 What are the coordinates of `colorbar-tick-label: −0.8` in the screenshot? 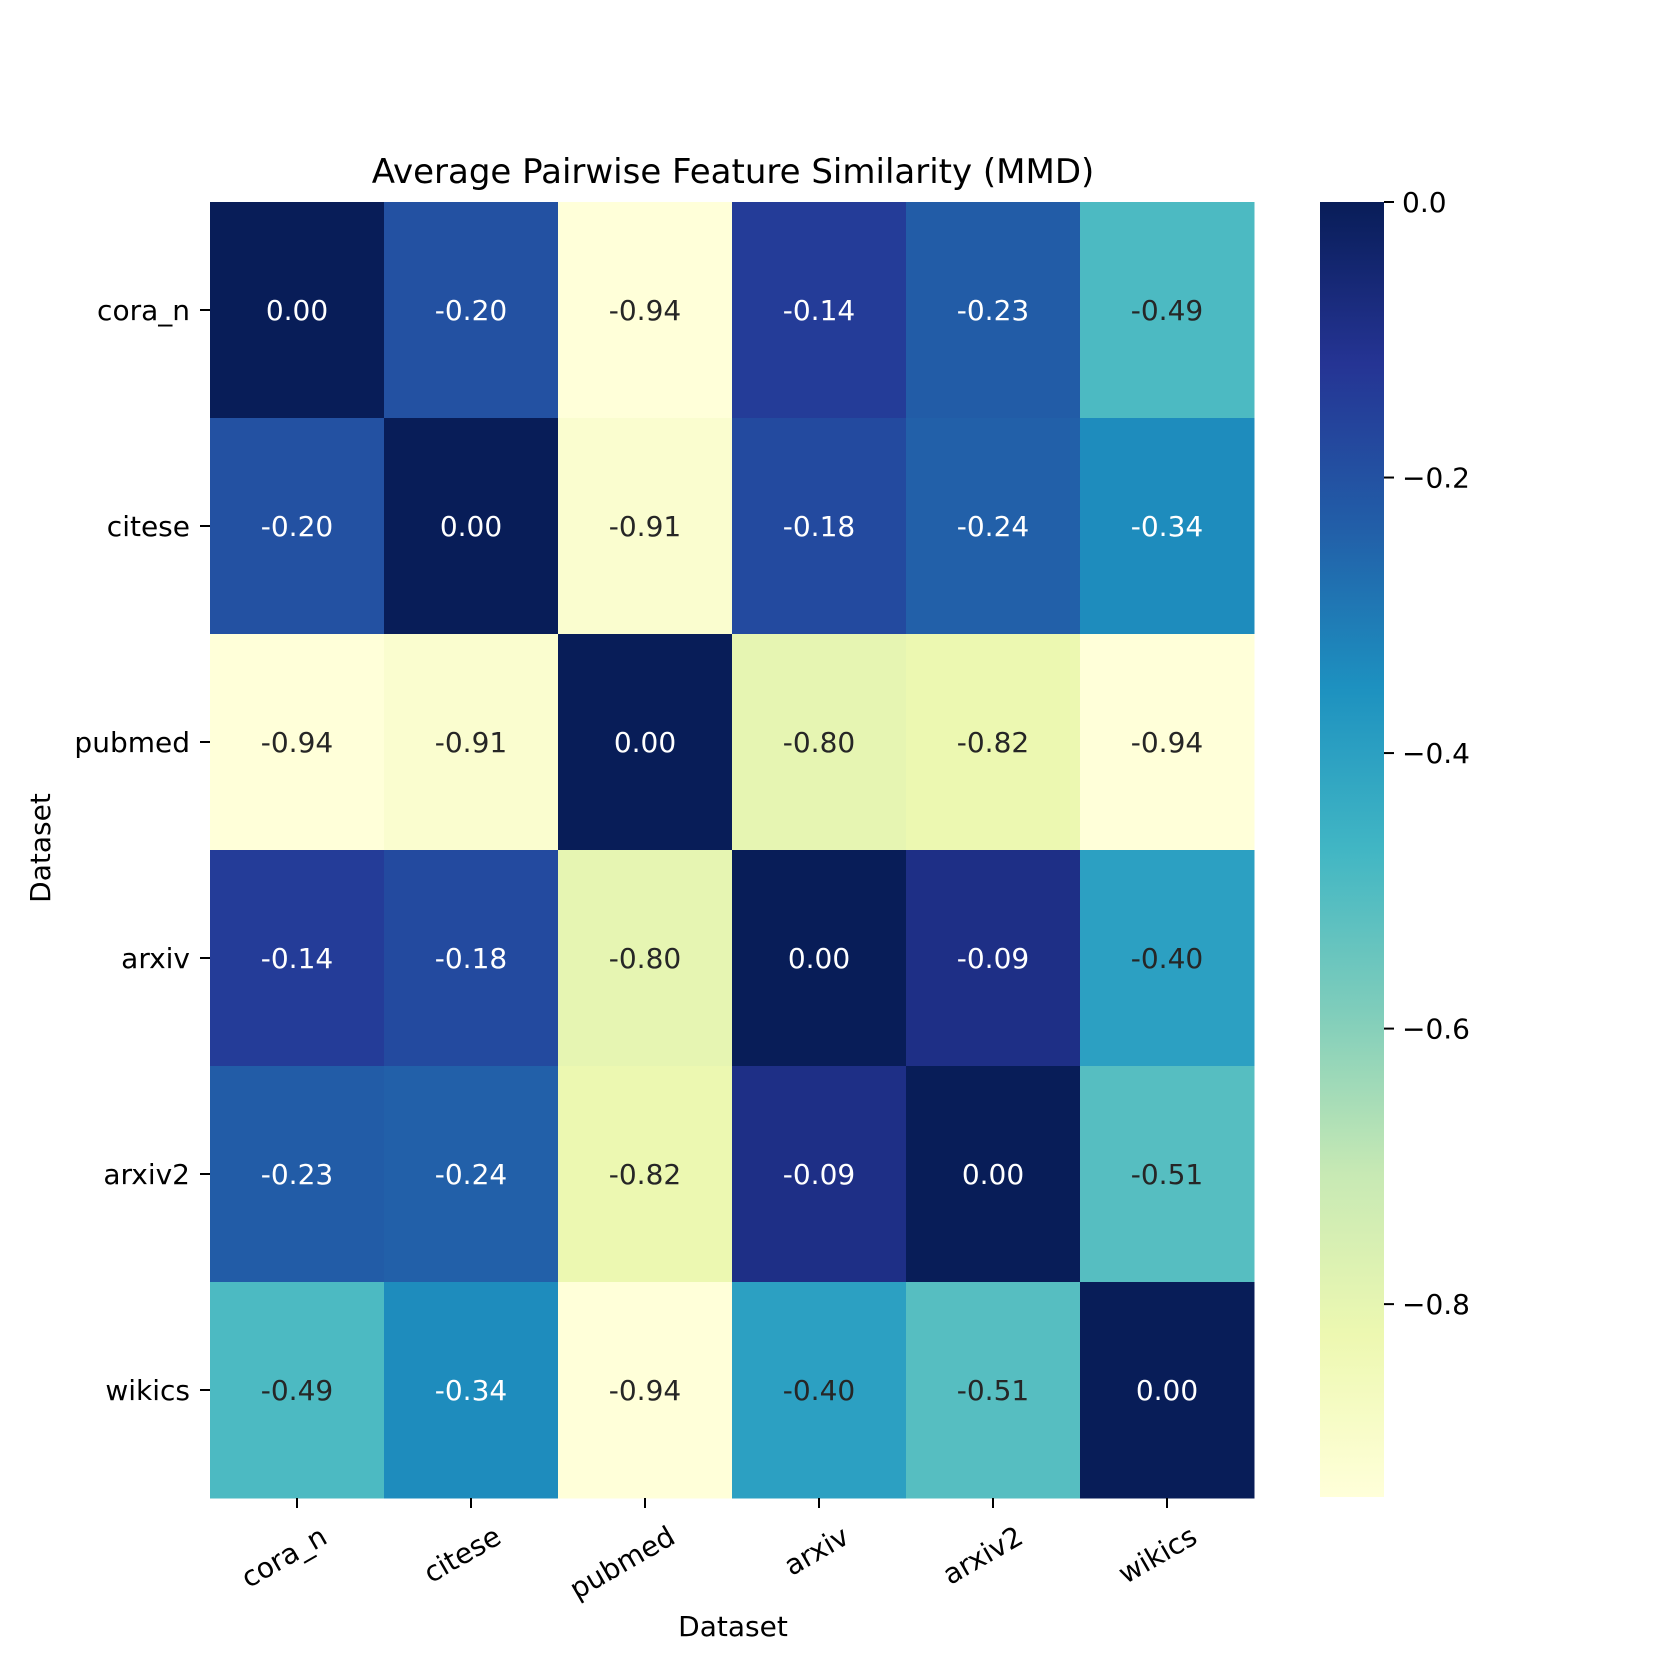 It's located at (1436, 1304).